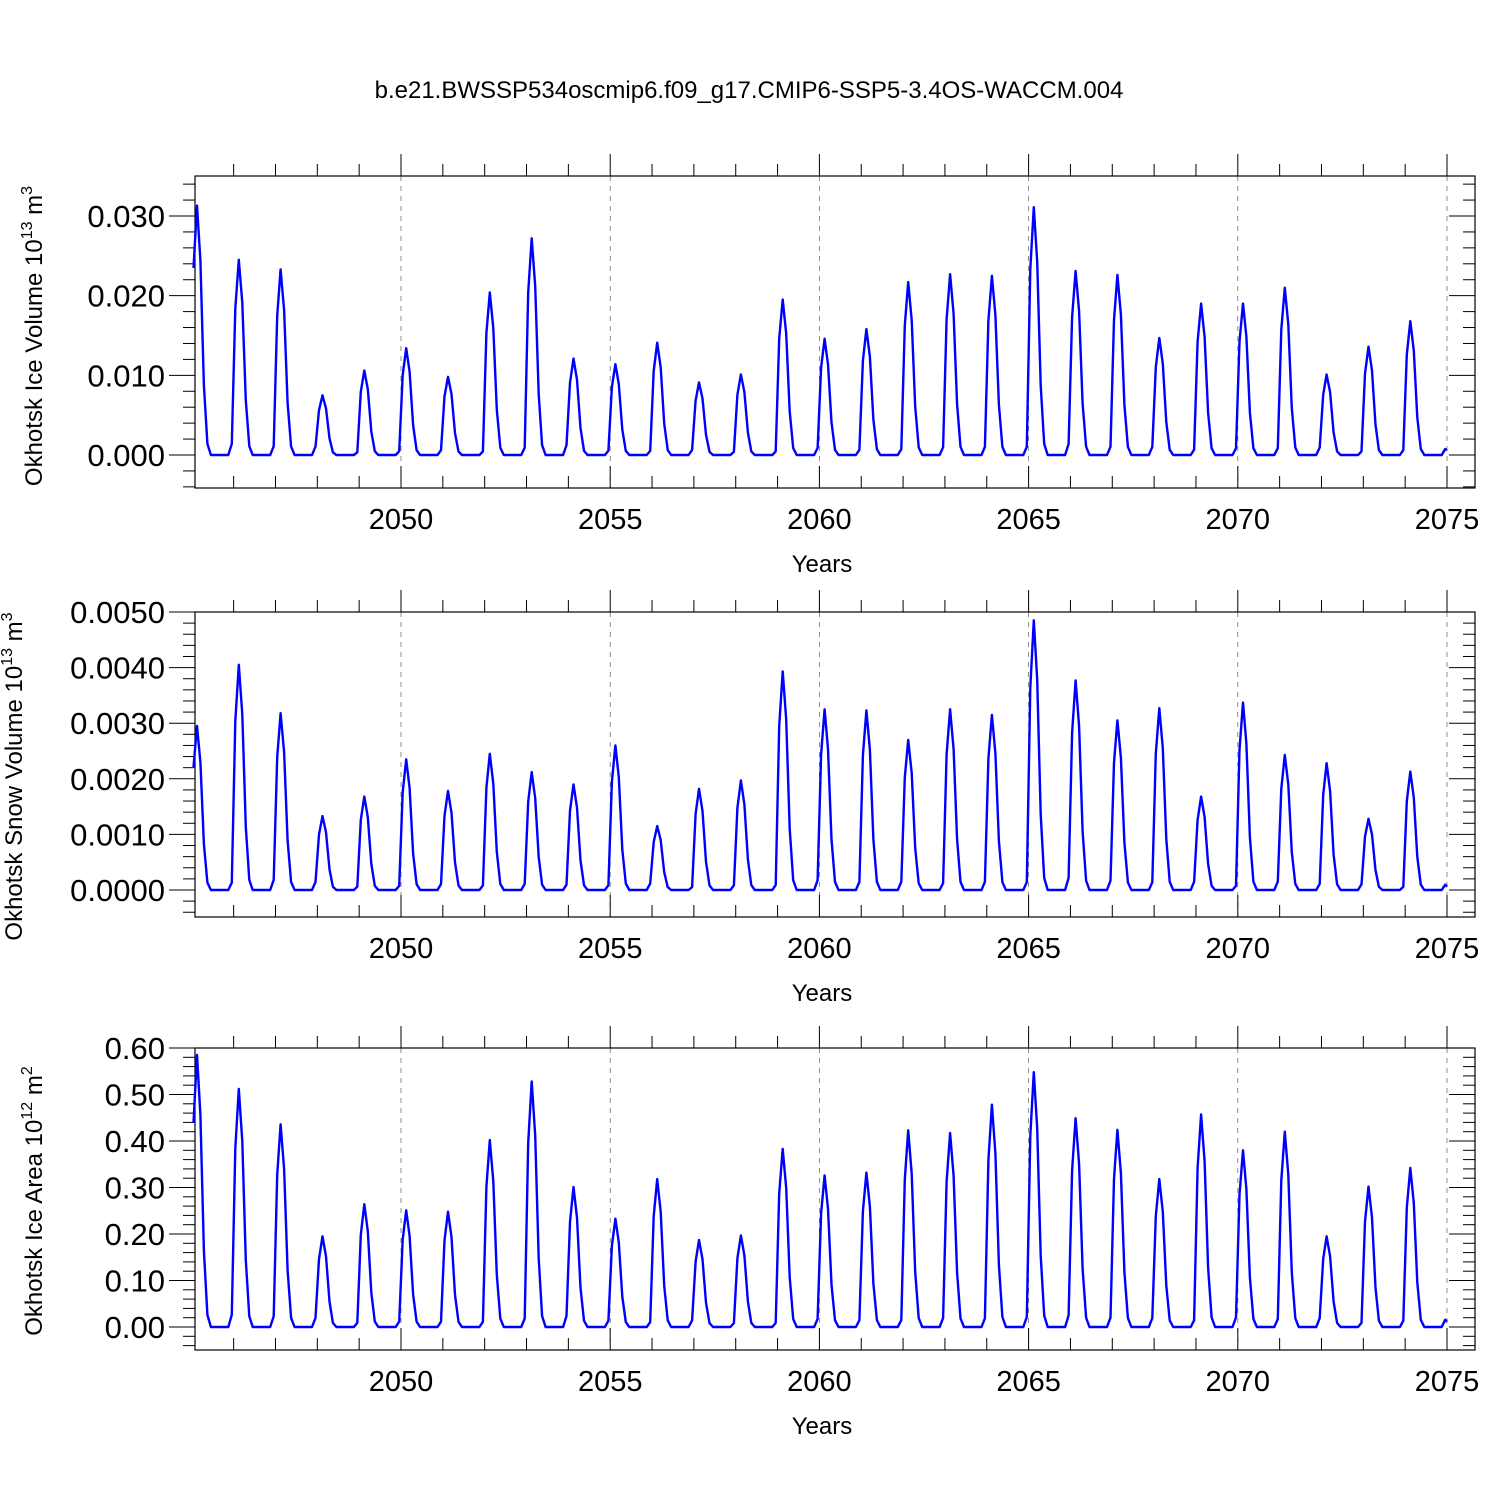  Describe the element at coordinates (27, 1111) in the screenshot. I see `y-axis-title-exponent: 12` at that location.